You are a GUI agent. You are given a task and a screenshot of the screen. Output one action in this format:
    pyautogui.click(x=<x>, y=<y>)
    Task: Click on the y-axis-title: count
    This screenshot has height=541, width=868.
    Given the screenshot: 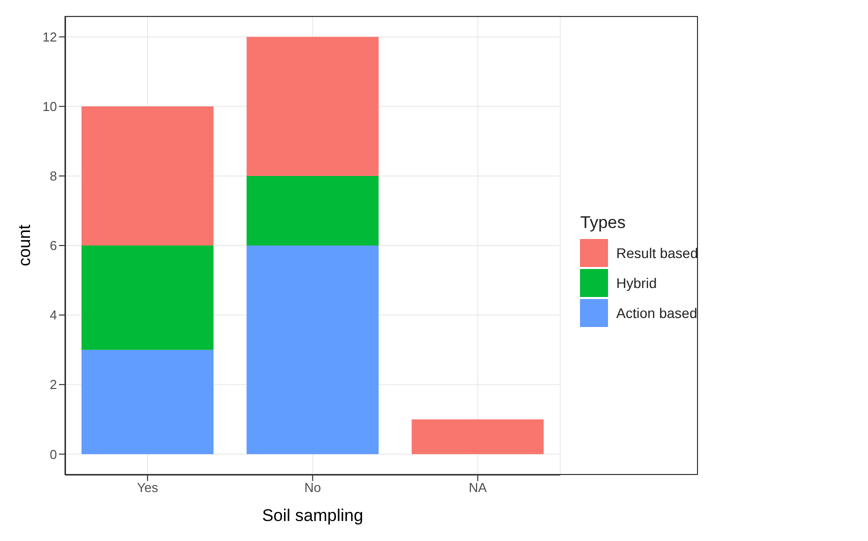 What is the action you would take?
    pyautogui.click(x=24, y=245)
    